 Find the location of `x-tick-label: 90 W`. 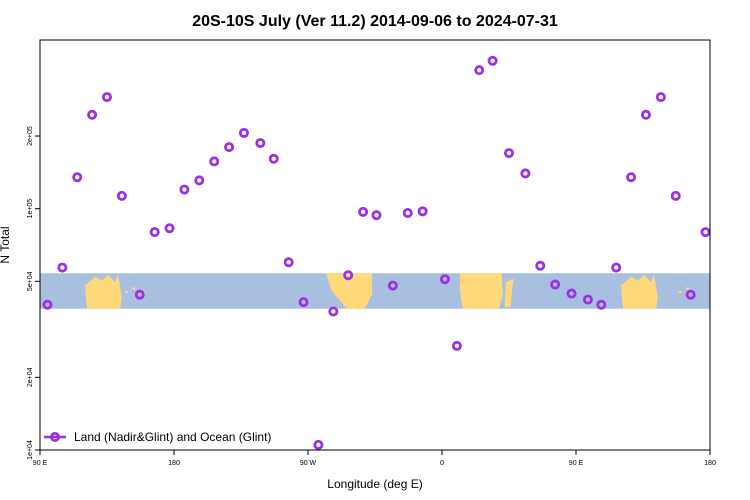

x-tick-label: 90 W is located at coordinates (308, 463).